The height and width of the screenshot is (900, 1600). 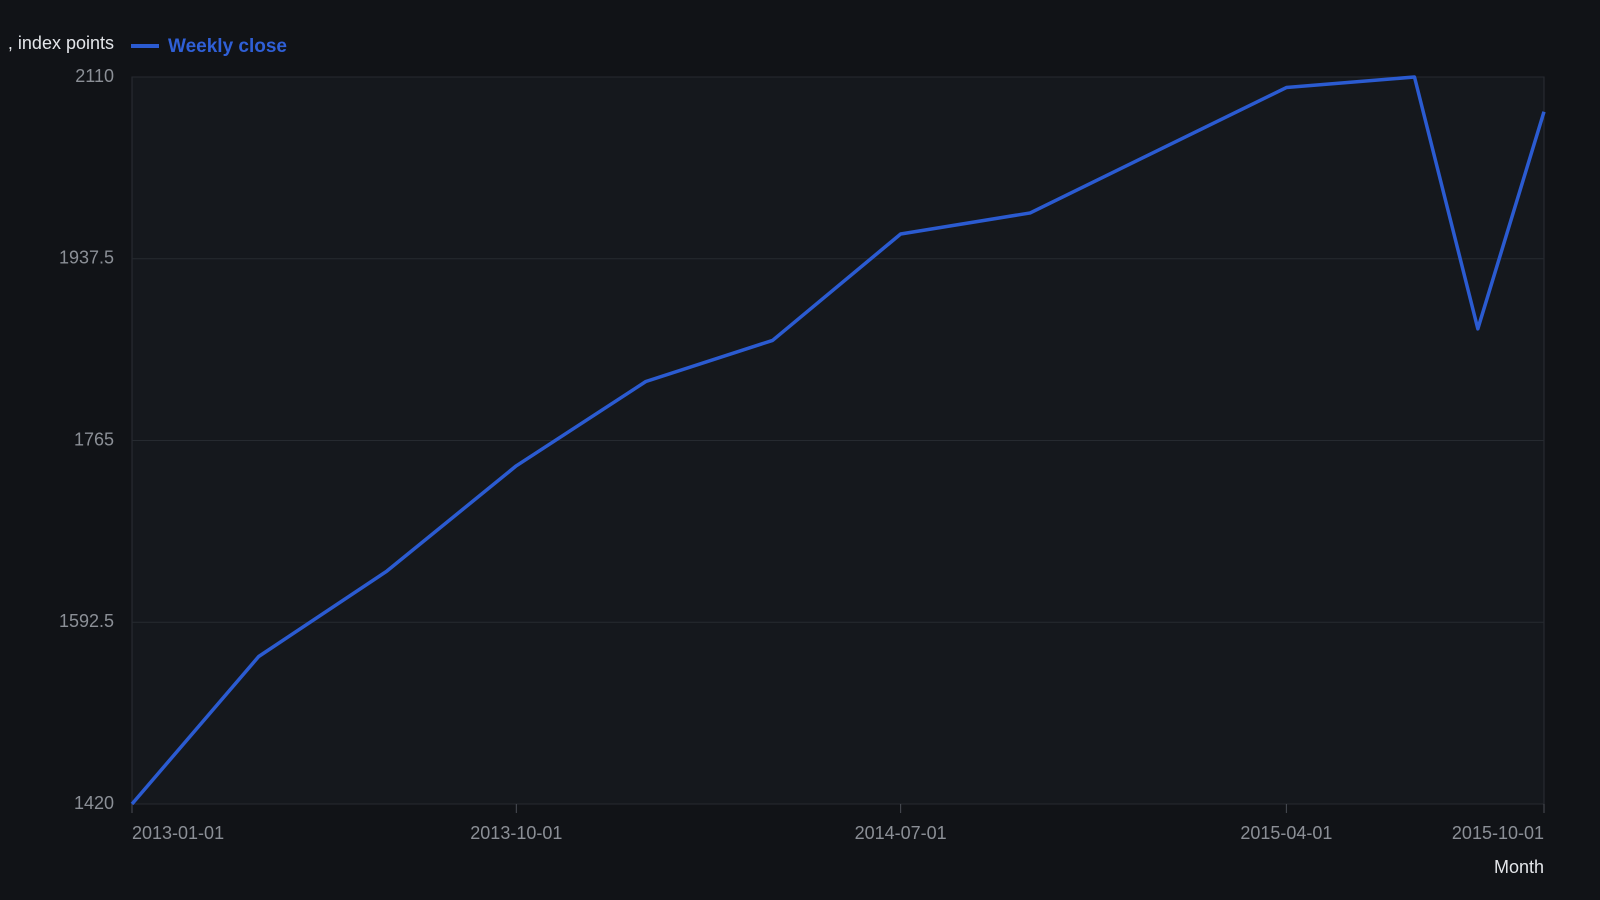 What do you see at coordinates (1498, 833) in the screenshot?
I see `x-tick-label: 2015-10-01` at bounding box center [1498, 833].